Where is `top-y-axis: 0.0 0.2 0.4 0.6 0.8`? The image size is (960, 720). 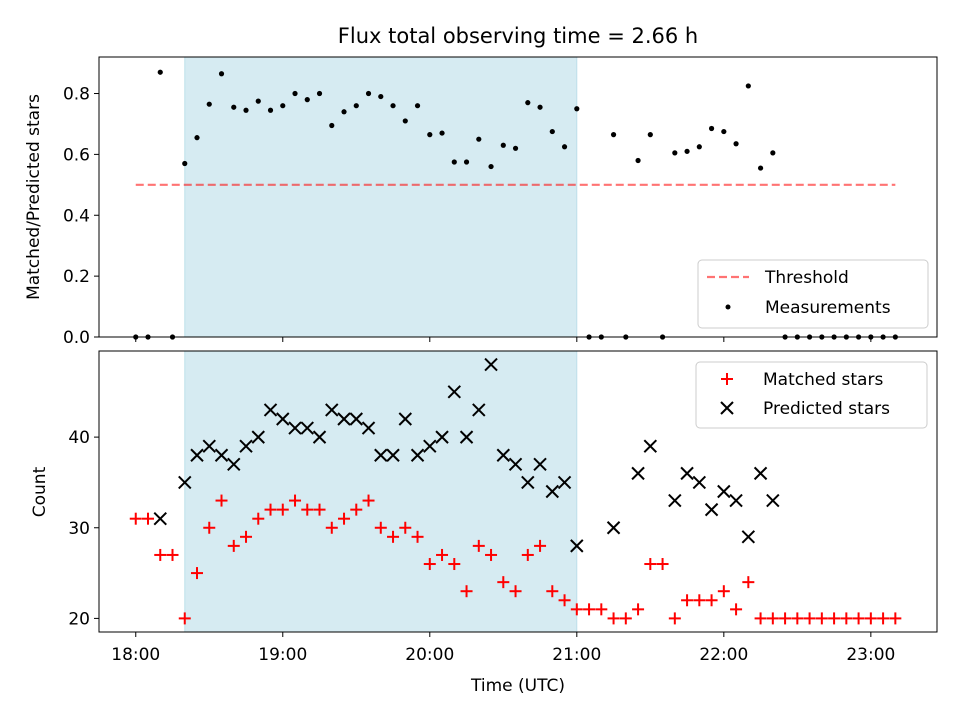 top-y-axis: 0.0 0.2 0.4 0.6 0.8 is located at coordinates (81, 216).